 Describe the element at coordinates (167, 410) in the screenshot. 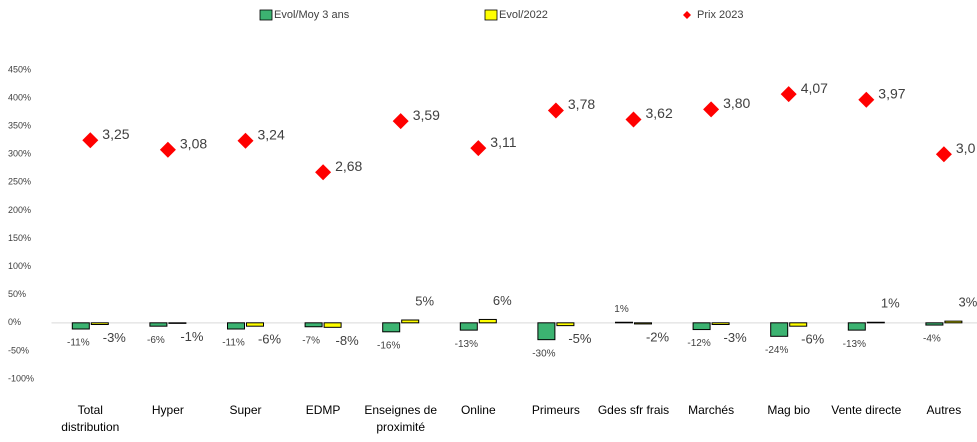

I see `x-tick-label: Hyper` at that location.